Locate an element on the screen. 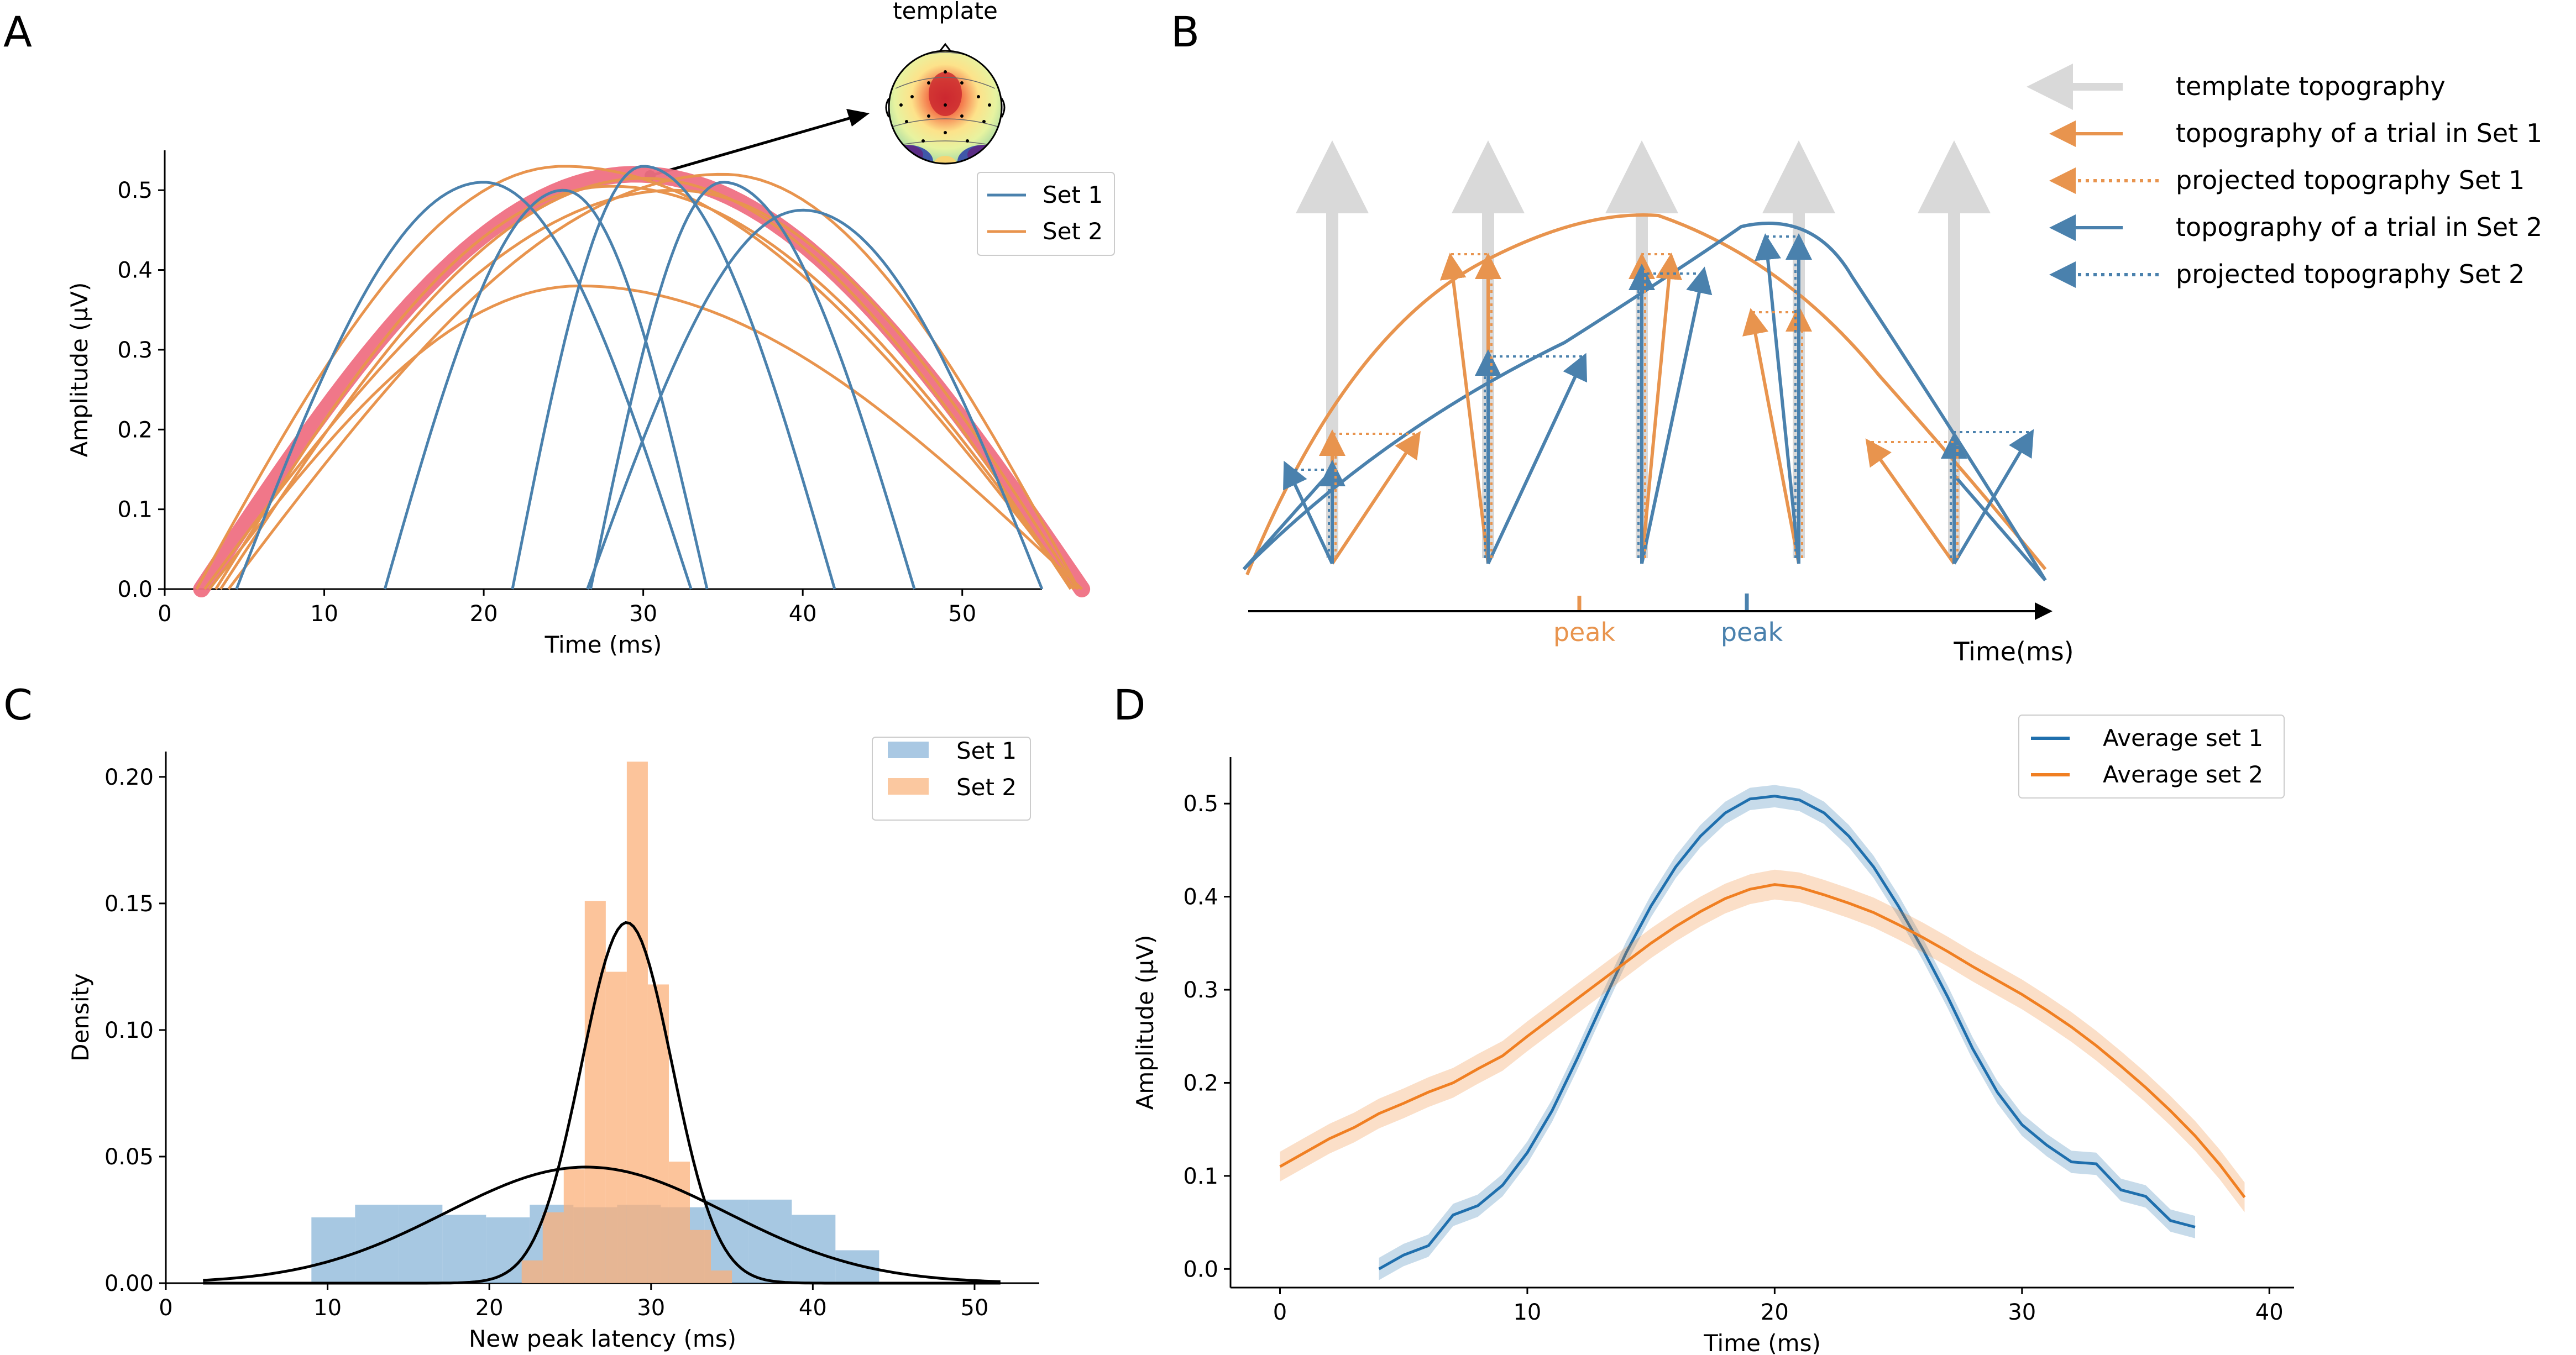 Image resolution: width=2576 pixels, height=1355 pixels. chart-d-y-tick-label: 0.1 is located at coordinates (1200, 1176).